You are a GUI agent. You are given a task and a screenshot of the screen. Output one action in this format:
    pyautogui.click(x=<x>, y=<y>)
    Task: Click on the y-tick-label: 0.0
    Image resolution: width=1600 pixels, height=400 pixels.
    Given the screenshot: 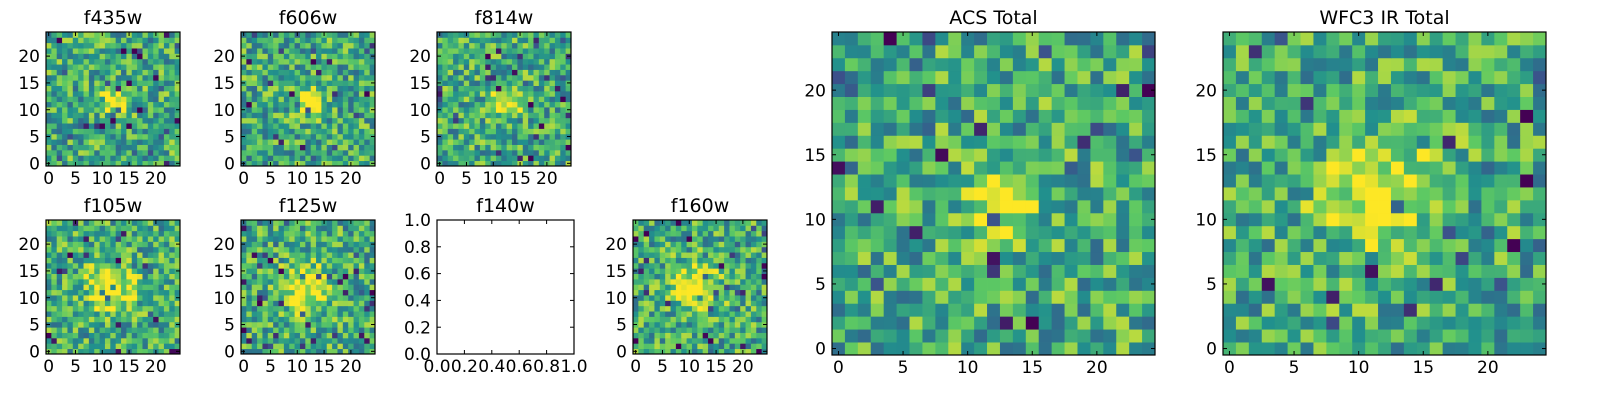 What is the action you would take?
    pyautogui.click(x=417, y=355)
    